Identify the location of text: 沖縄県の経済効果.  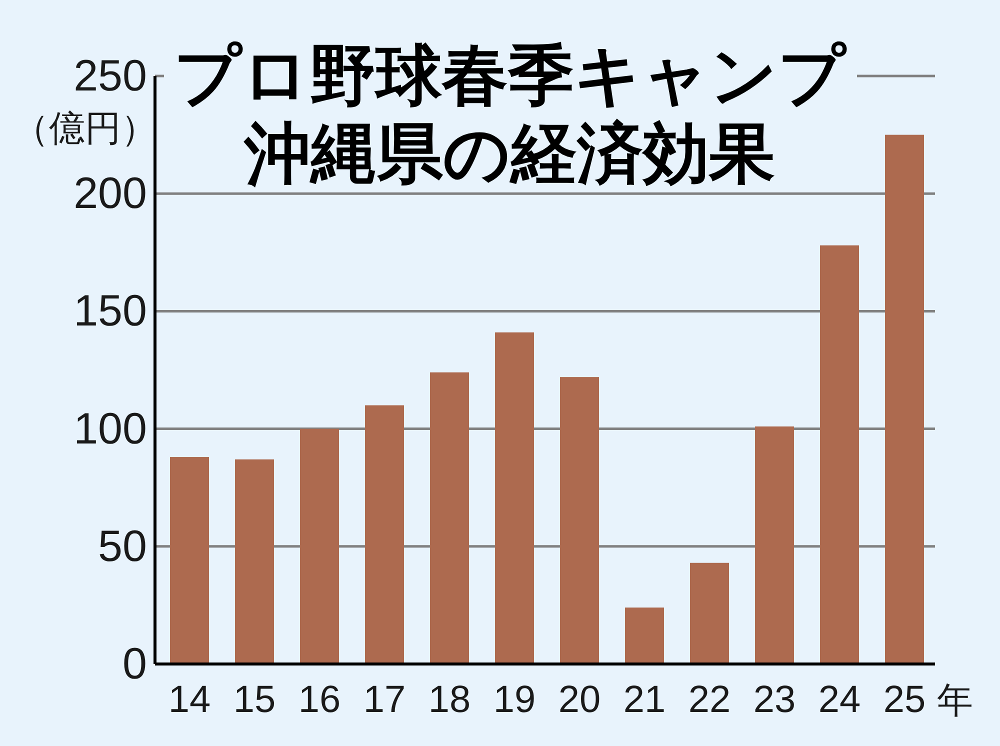
(509, 153).